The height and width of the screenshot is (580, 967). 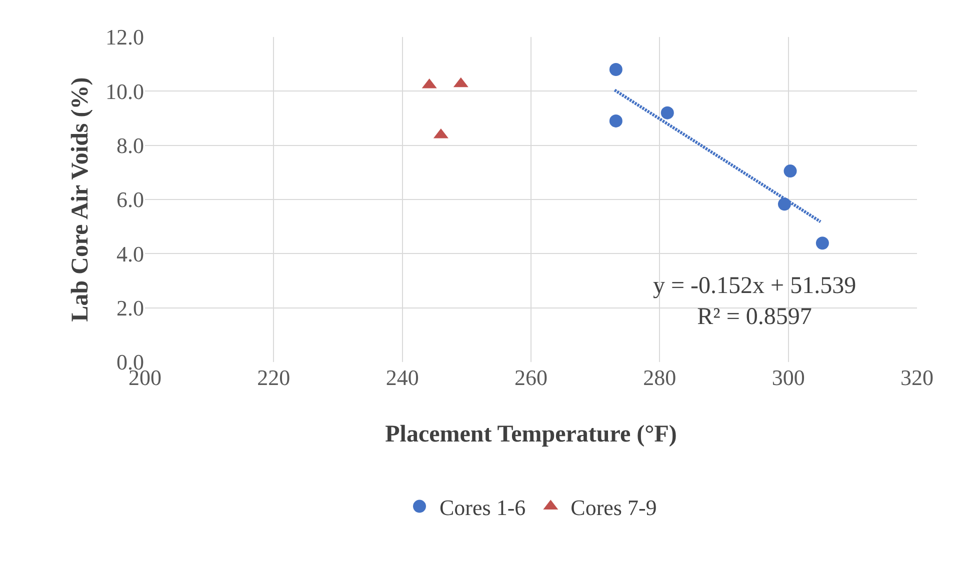 What do you see at coordinates (531, 377) in the screenshot?
I see `x-tick-label: 260` at bounding box center [531, 377].